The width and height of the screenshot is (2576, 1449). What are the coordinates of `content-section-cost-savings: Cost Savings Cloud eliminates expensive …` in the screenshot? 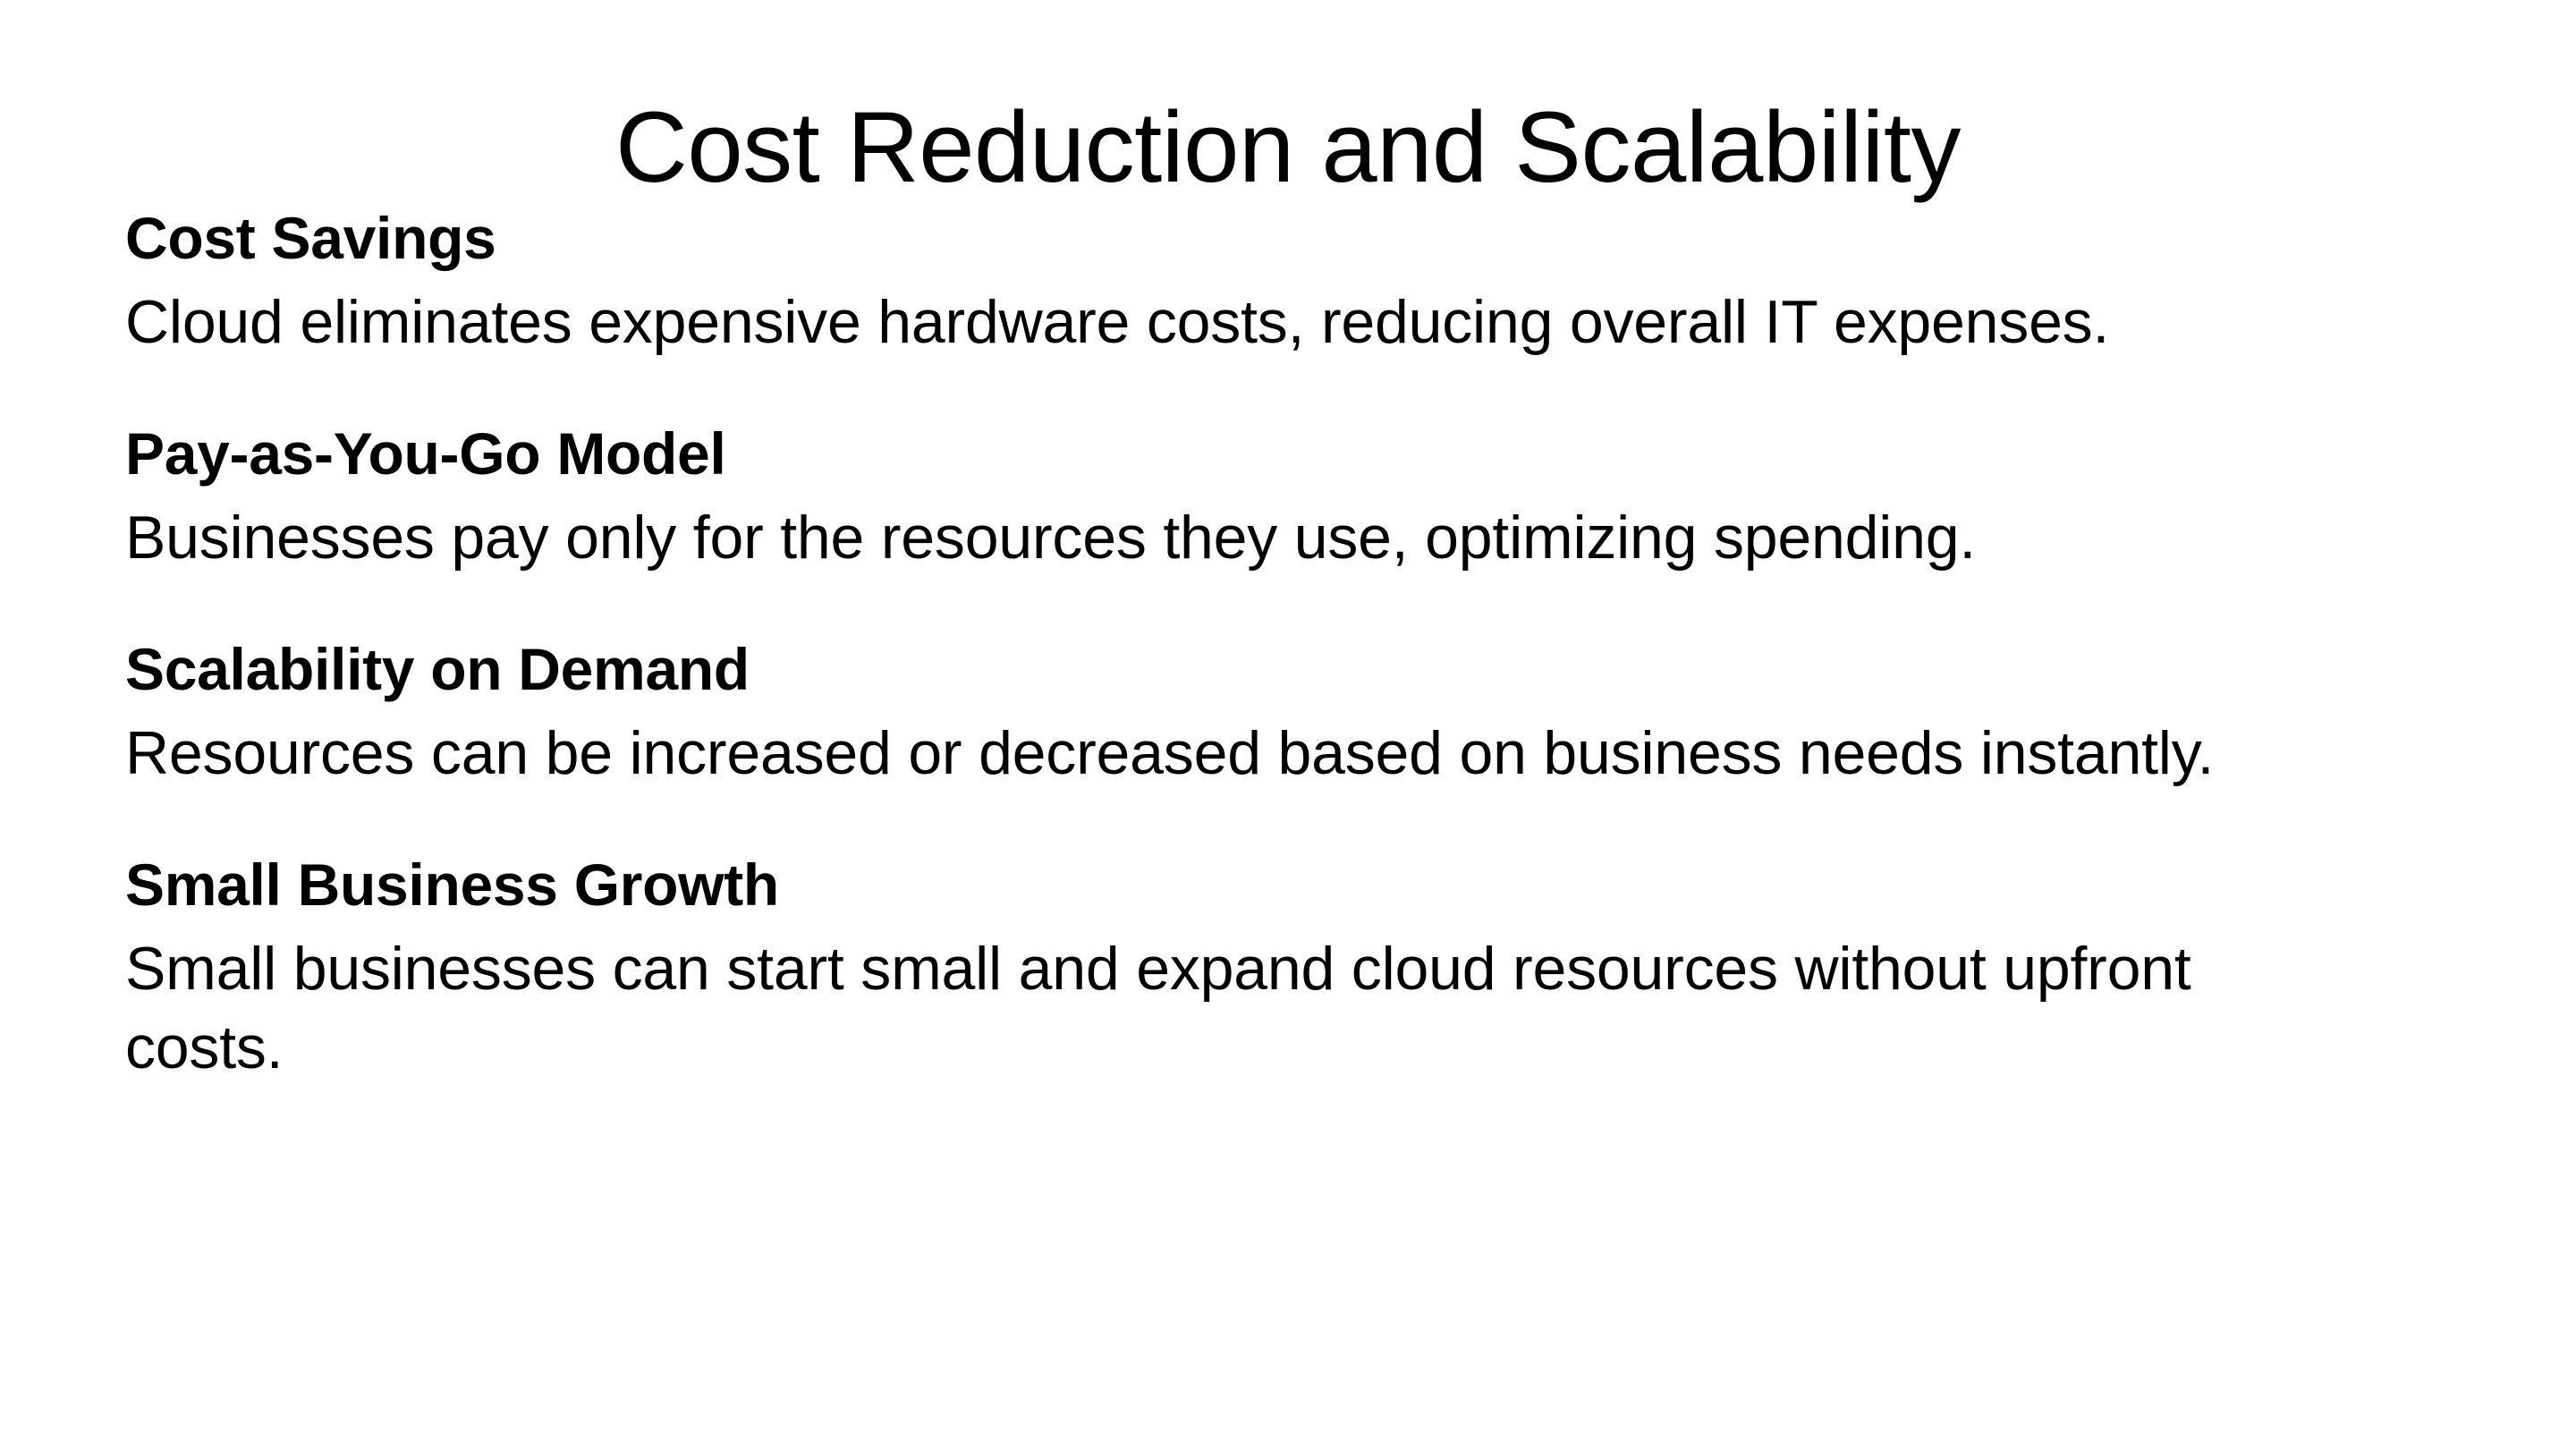 It's located at (1297, 281).